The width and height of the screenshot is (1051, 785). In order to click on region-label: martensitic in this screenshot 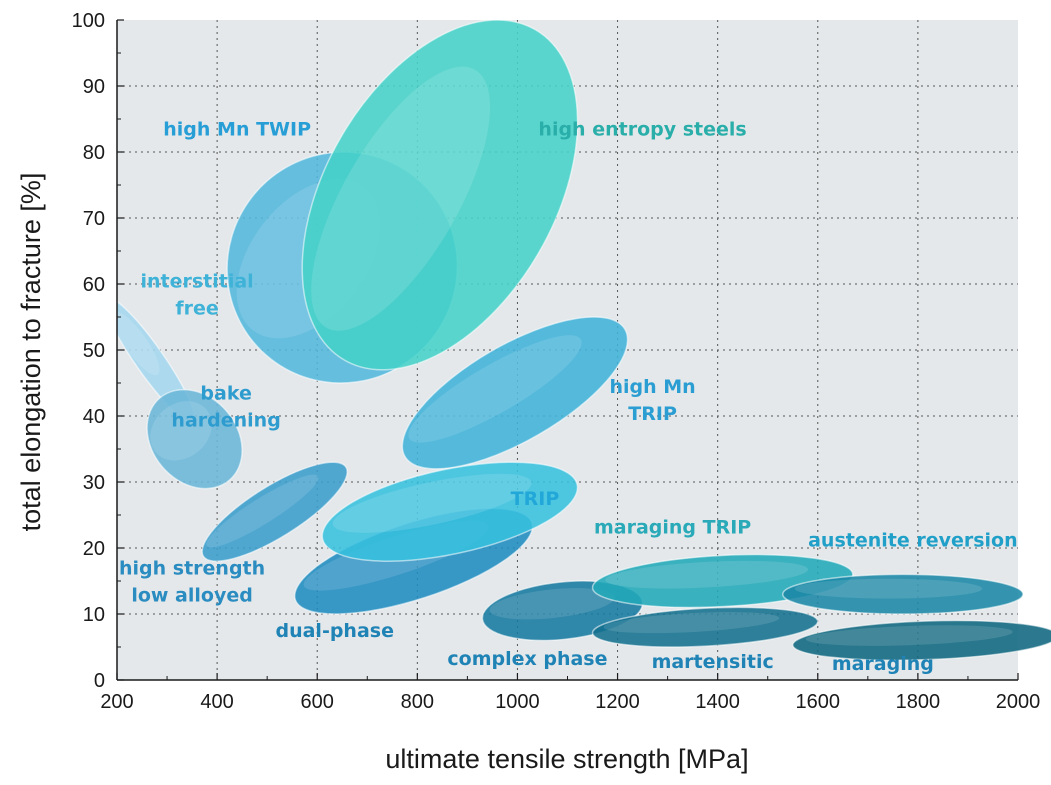, I will do `click(713, 662)`.